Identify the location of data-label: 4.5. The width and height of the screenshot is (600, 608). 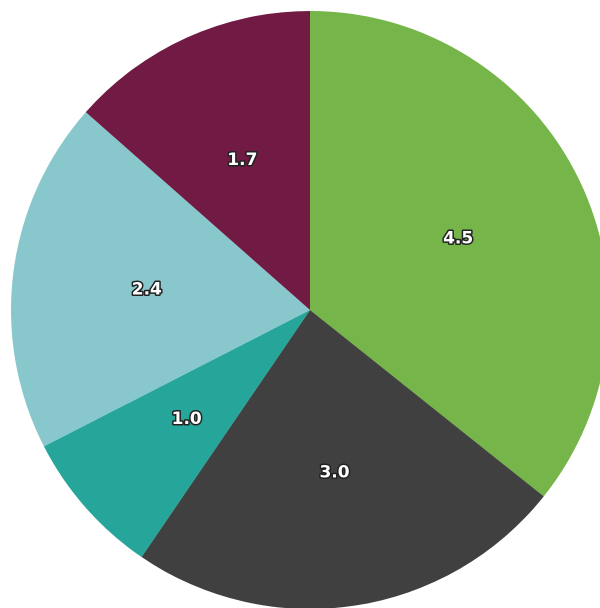
(458, 239).